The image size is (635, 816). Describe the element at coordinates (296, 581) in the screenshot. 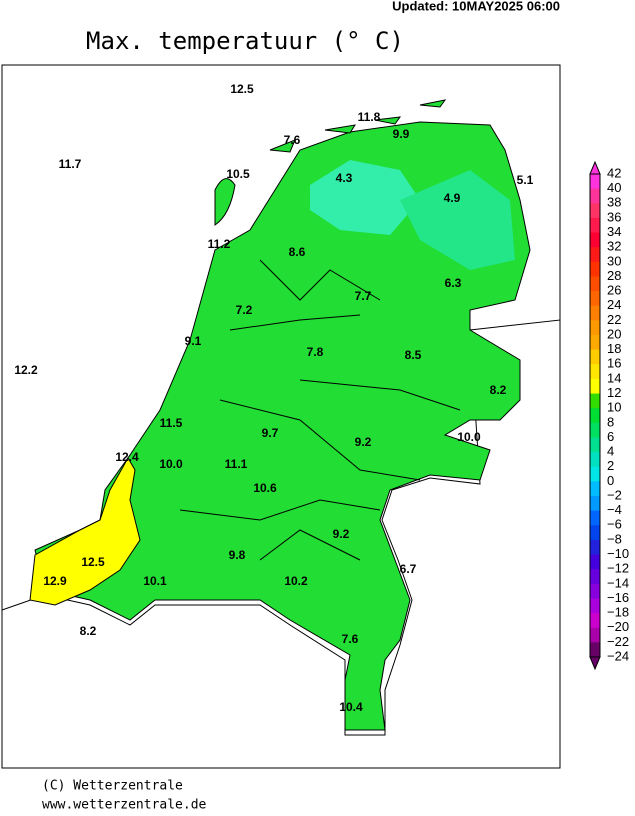

I see `station-value: 10.2` at that location.